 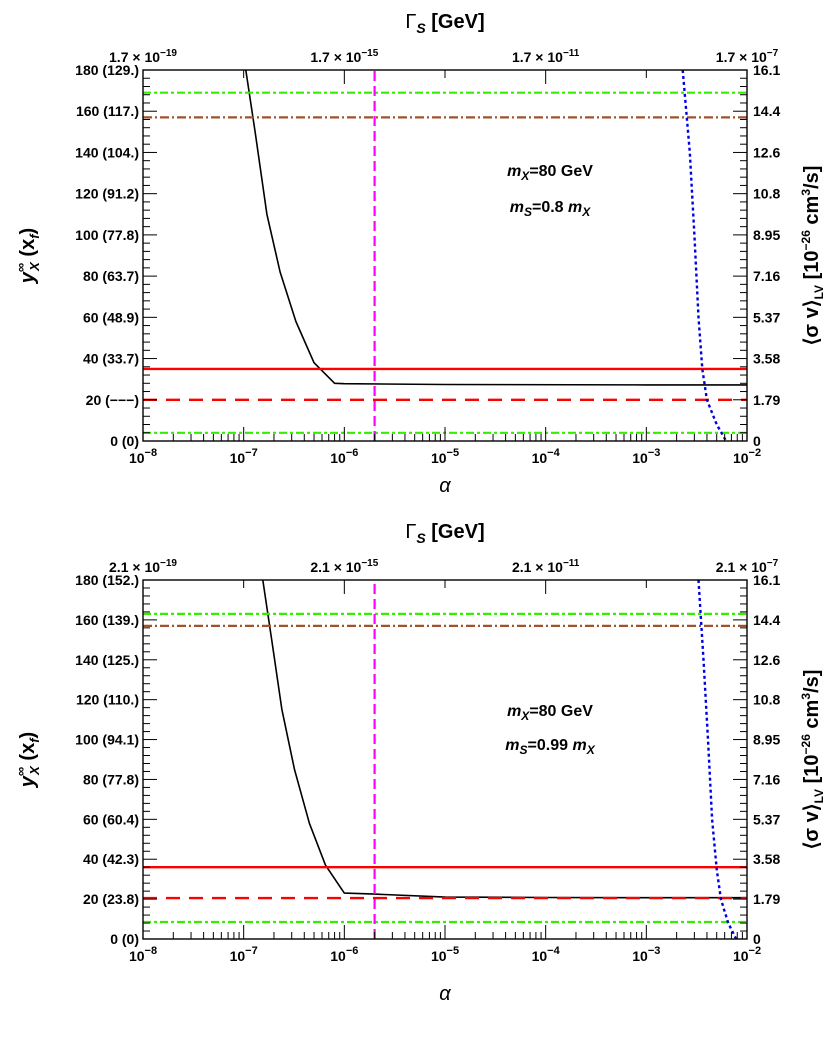 I want to click on y-tick-label: 180 (152.), so click(x=107, y=580).